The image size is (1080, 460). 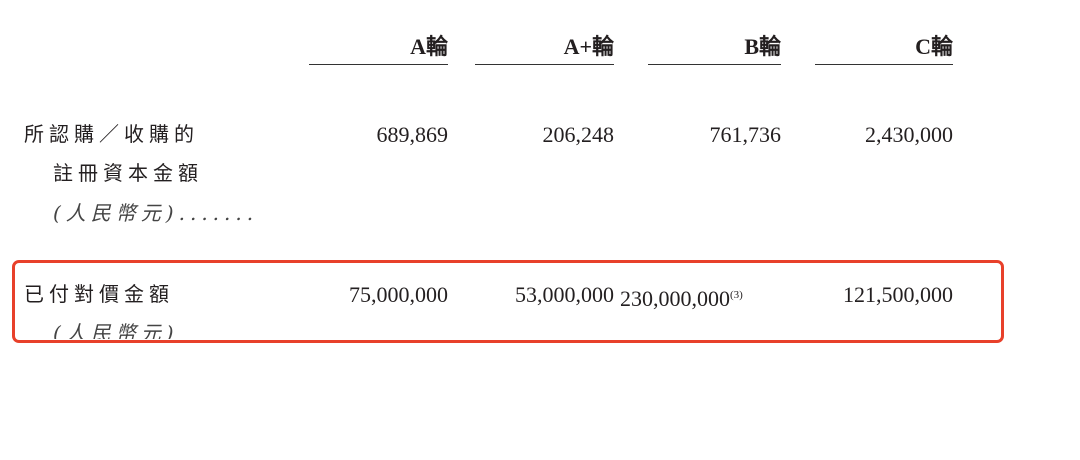 I want to click on row2-label-unit: (人民幣元), so click(x=116, y=330).